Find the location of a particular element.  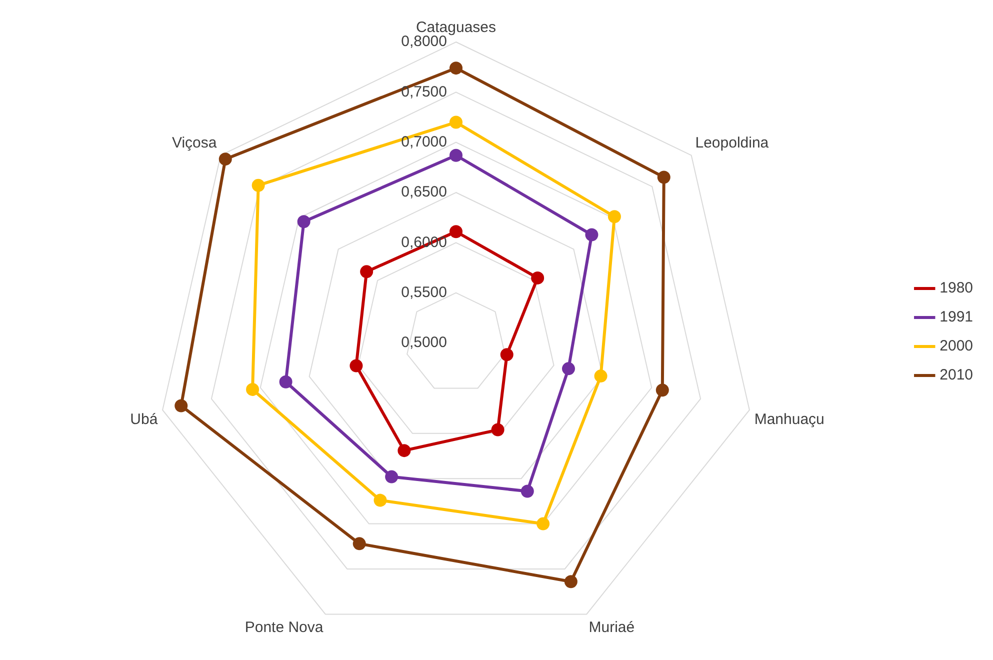

spoke-label: Ponte Nova is located at coordinates (284, 627).